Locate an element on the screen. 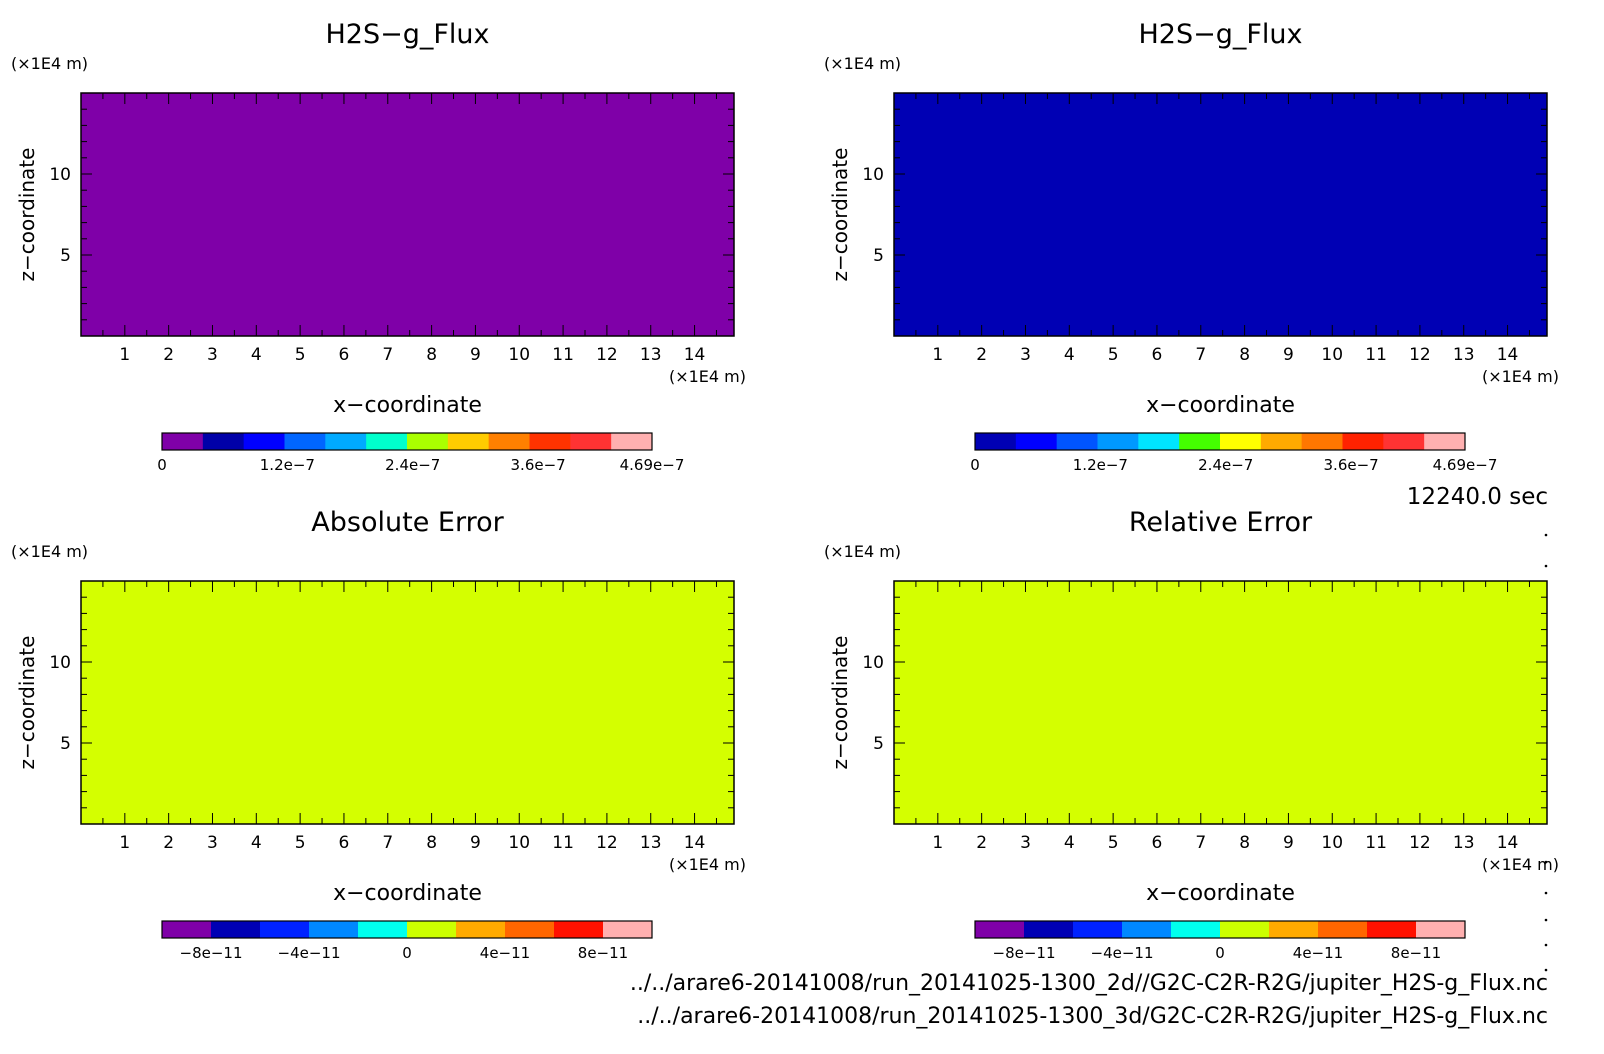 The width and height of the screenshot is (1604, 1054). time-label: 12240.0 sec is located at coordinates (1477, 497).